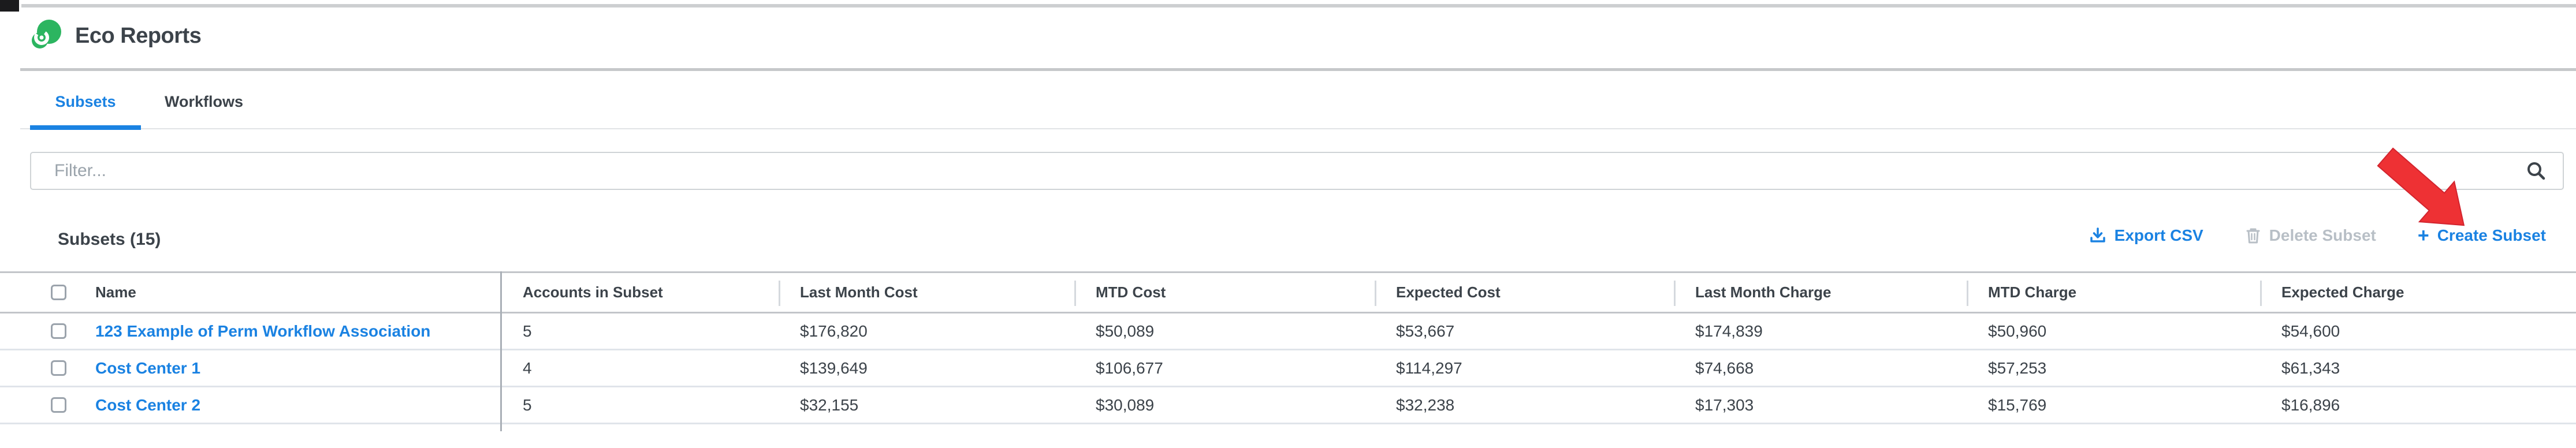 This screenshot has width=2576, height=448. I want to click on header-last-month-charge: Last Month Charge, so click(1820, 292).